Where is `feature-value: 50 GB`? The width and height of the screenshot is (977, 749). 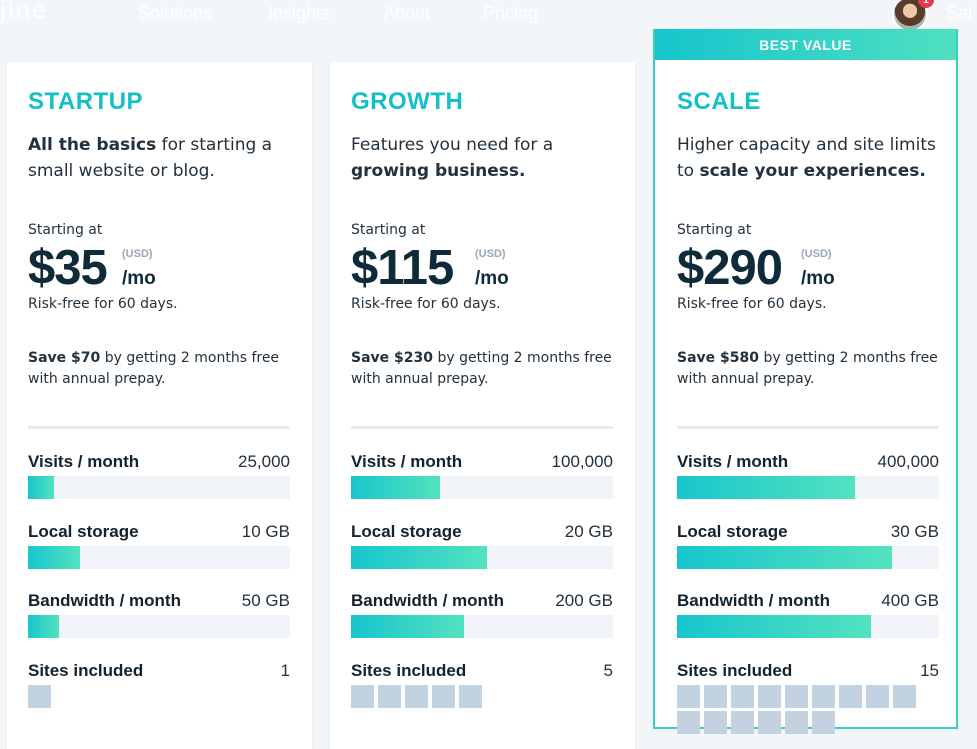 feature-value: 50 GB is located at coordinates (265, 600).